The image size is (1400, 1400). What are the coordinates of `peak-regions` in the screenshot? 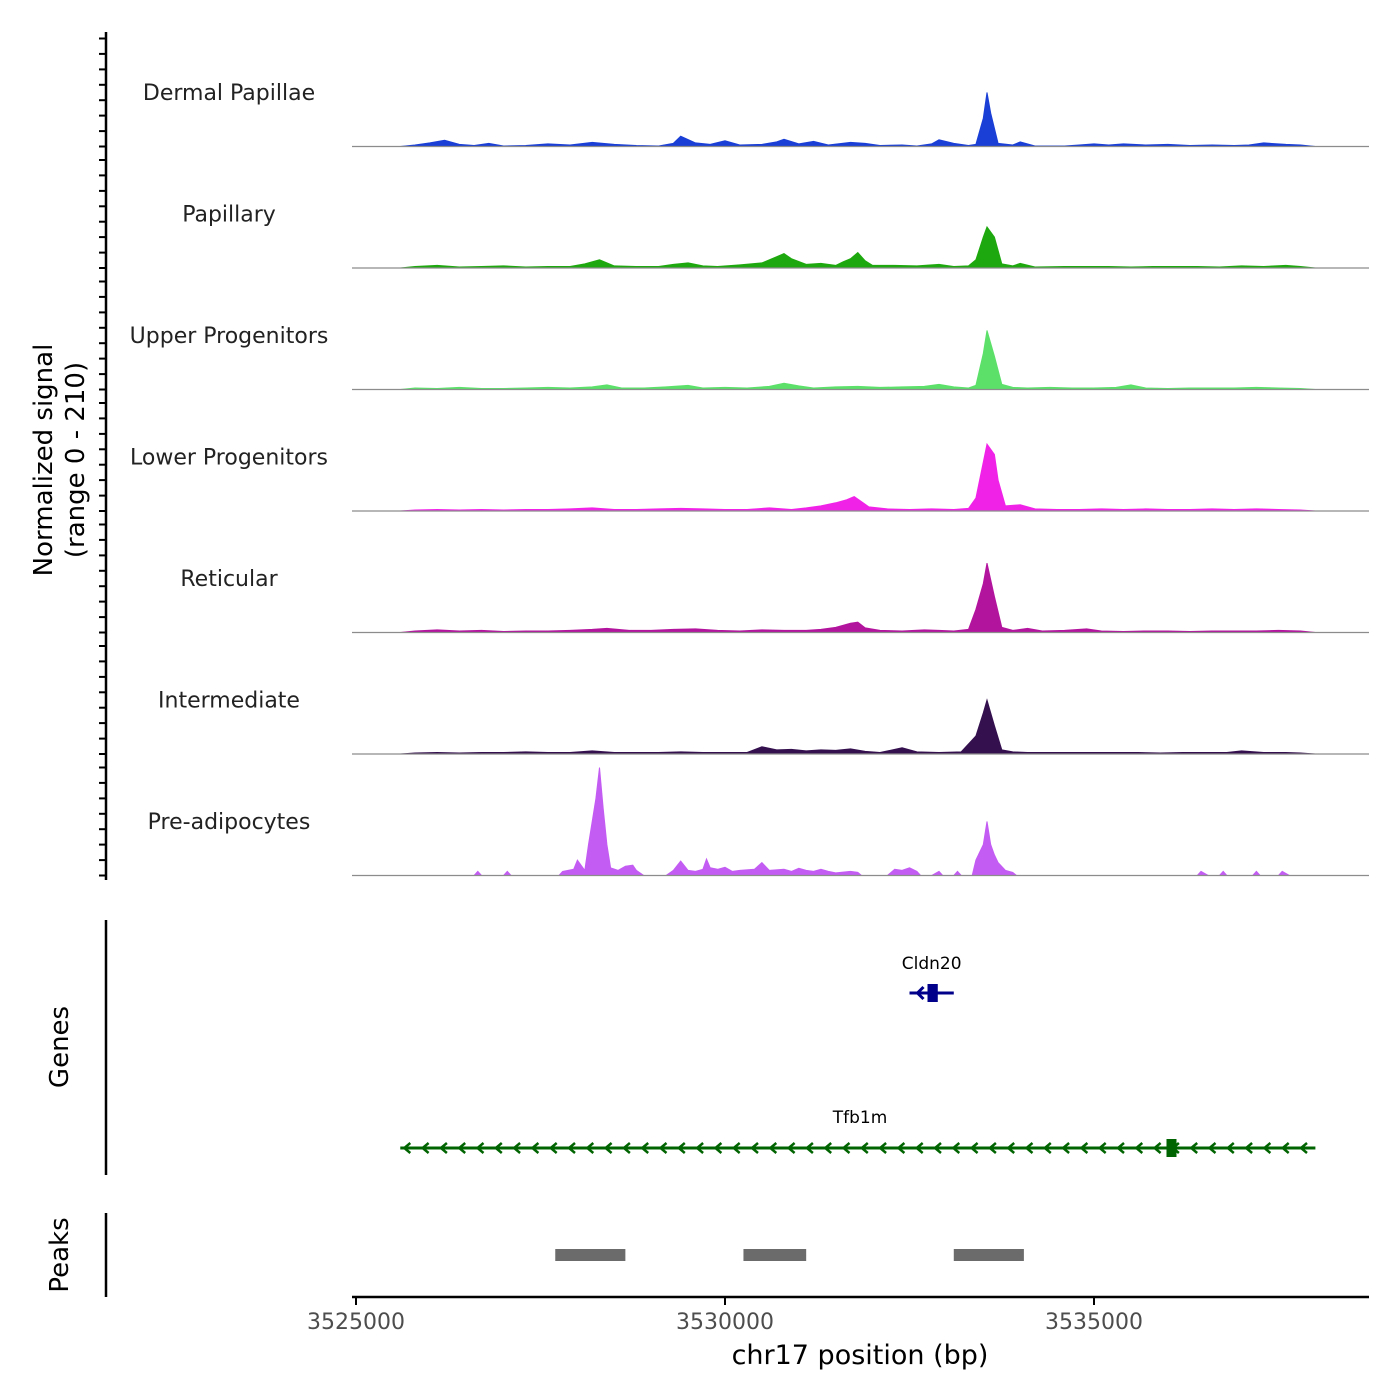 It's located at (789, 1255).